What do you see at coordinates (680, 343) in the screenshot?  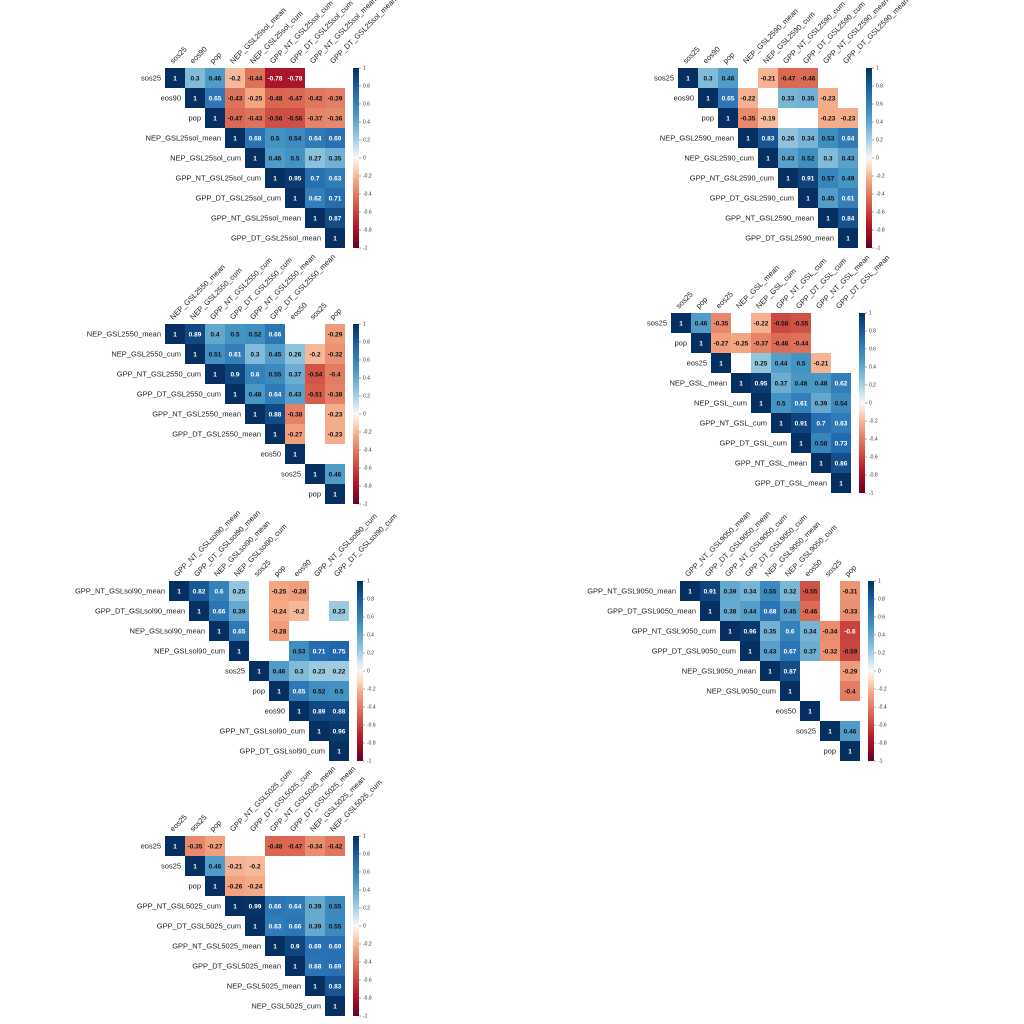 I see `row-label: pop` at bounding box center [680, 343].